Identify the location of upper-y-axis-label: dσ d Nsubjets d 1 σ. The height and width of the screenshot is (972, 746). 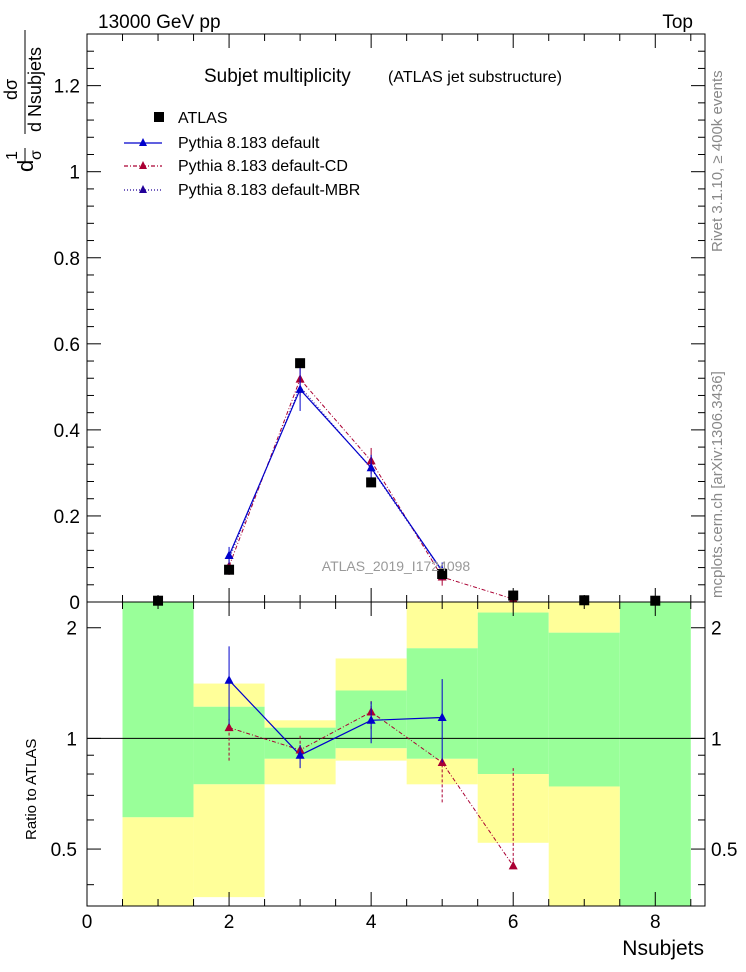
(23, 101).